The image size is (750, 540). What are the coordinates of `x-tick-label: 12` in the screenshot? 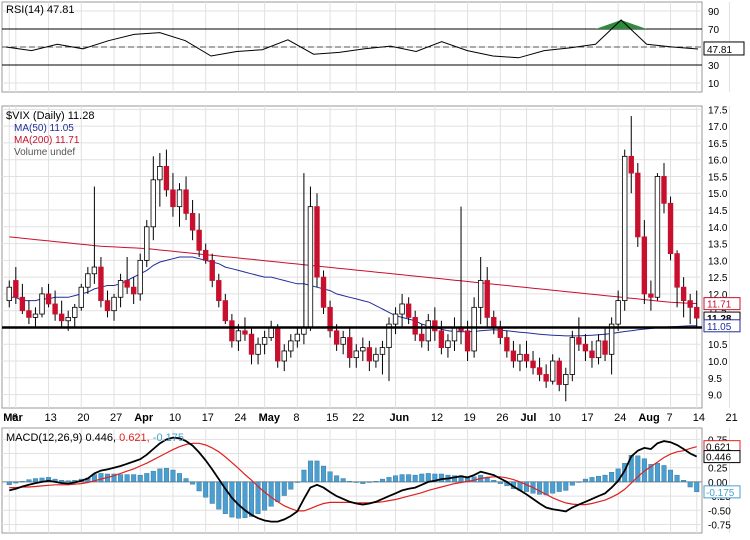 It's located at (437, 418).